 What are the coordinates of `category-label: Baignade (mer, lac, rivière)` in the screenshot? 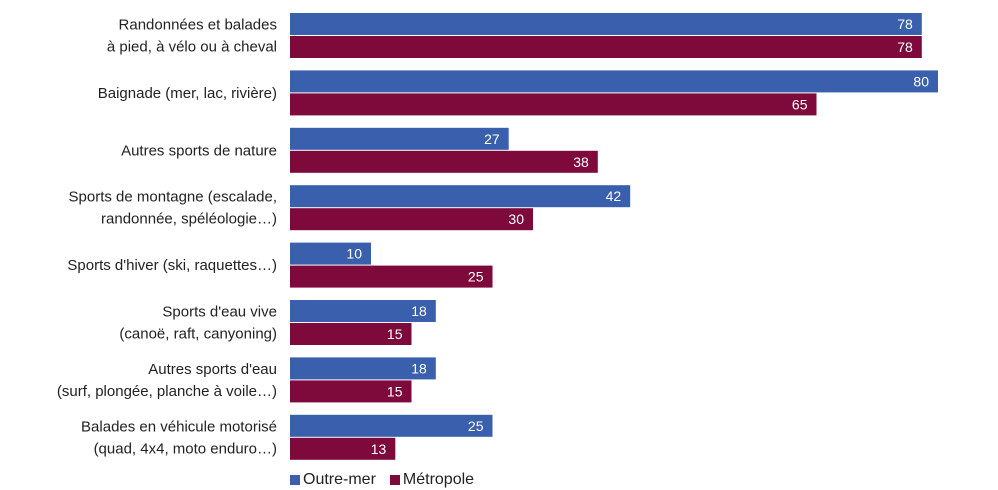 It's located at (187, 93).